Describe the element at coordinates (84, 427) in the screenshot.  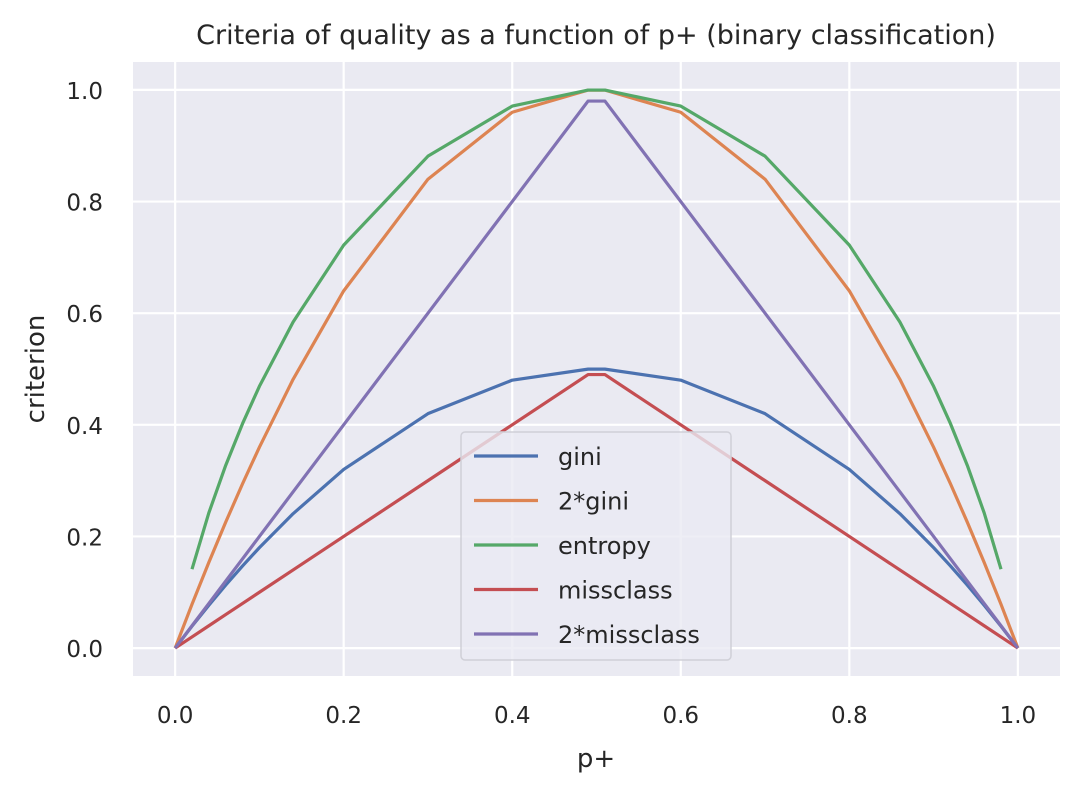
I see `y-tick-label: 0.4` at that location.